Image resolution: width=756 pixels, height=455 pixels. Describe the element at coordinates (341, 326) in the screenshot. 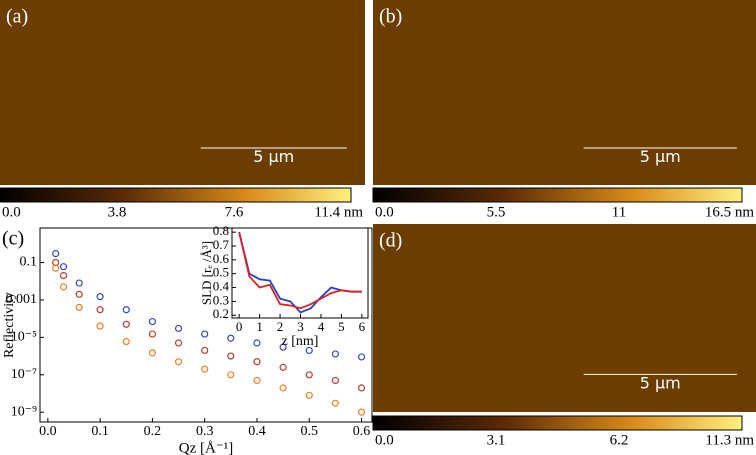

I see `x-tick-label: 5` at that location.